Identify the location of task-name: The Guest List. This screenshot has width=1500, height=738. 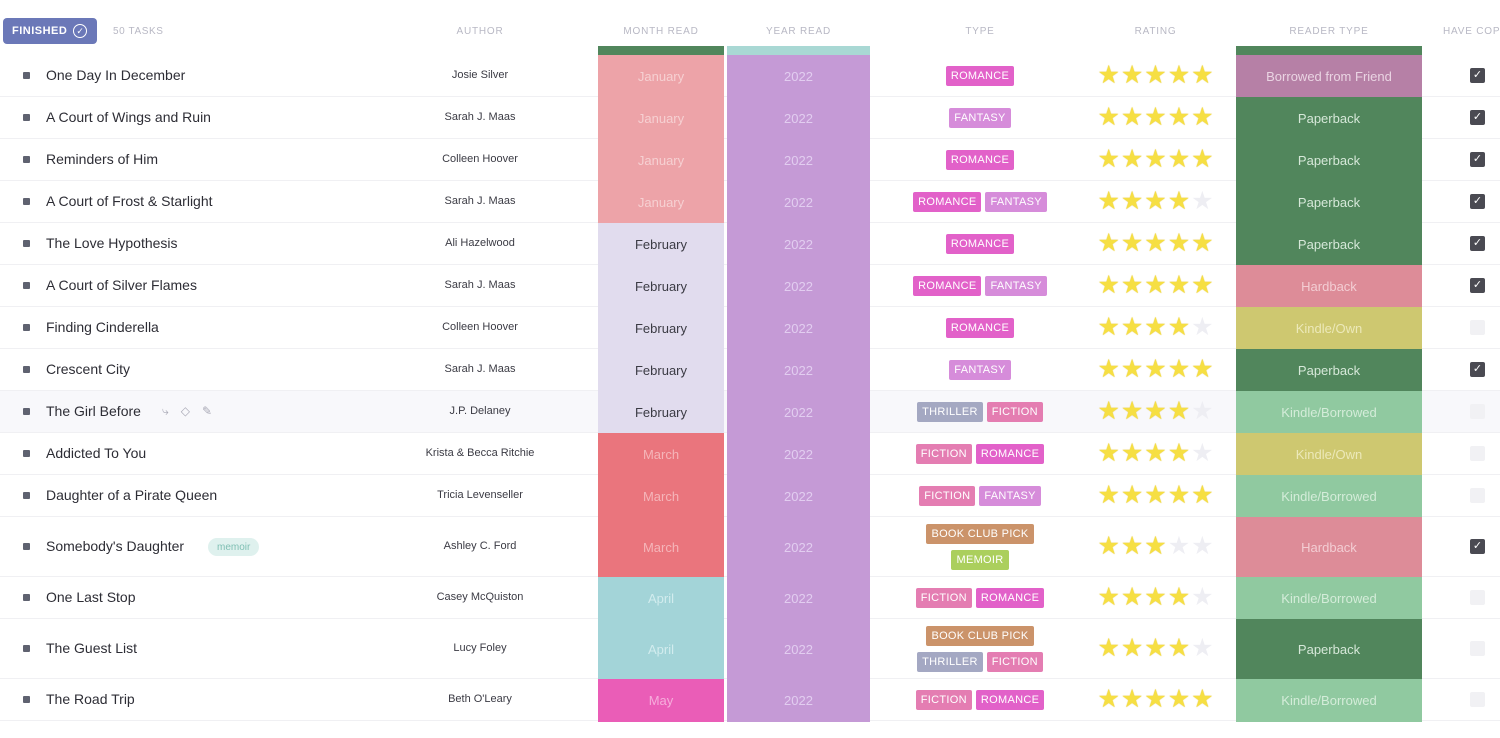
(92, 648).